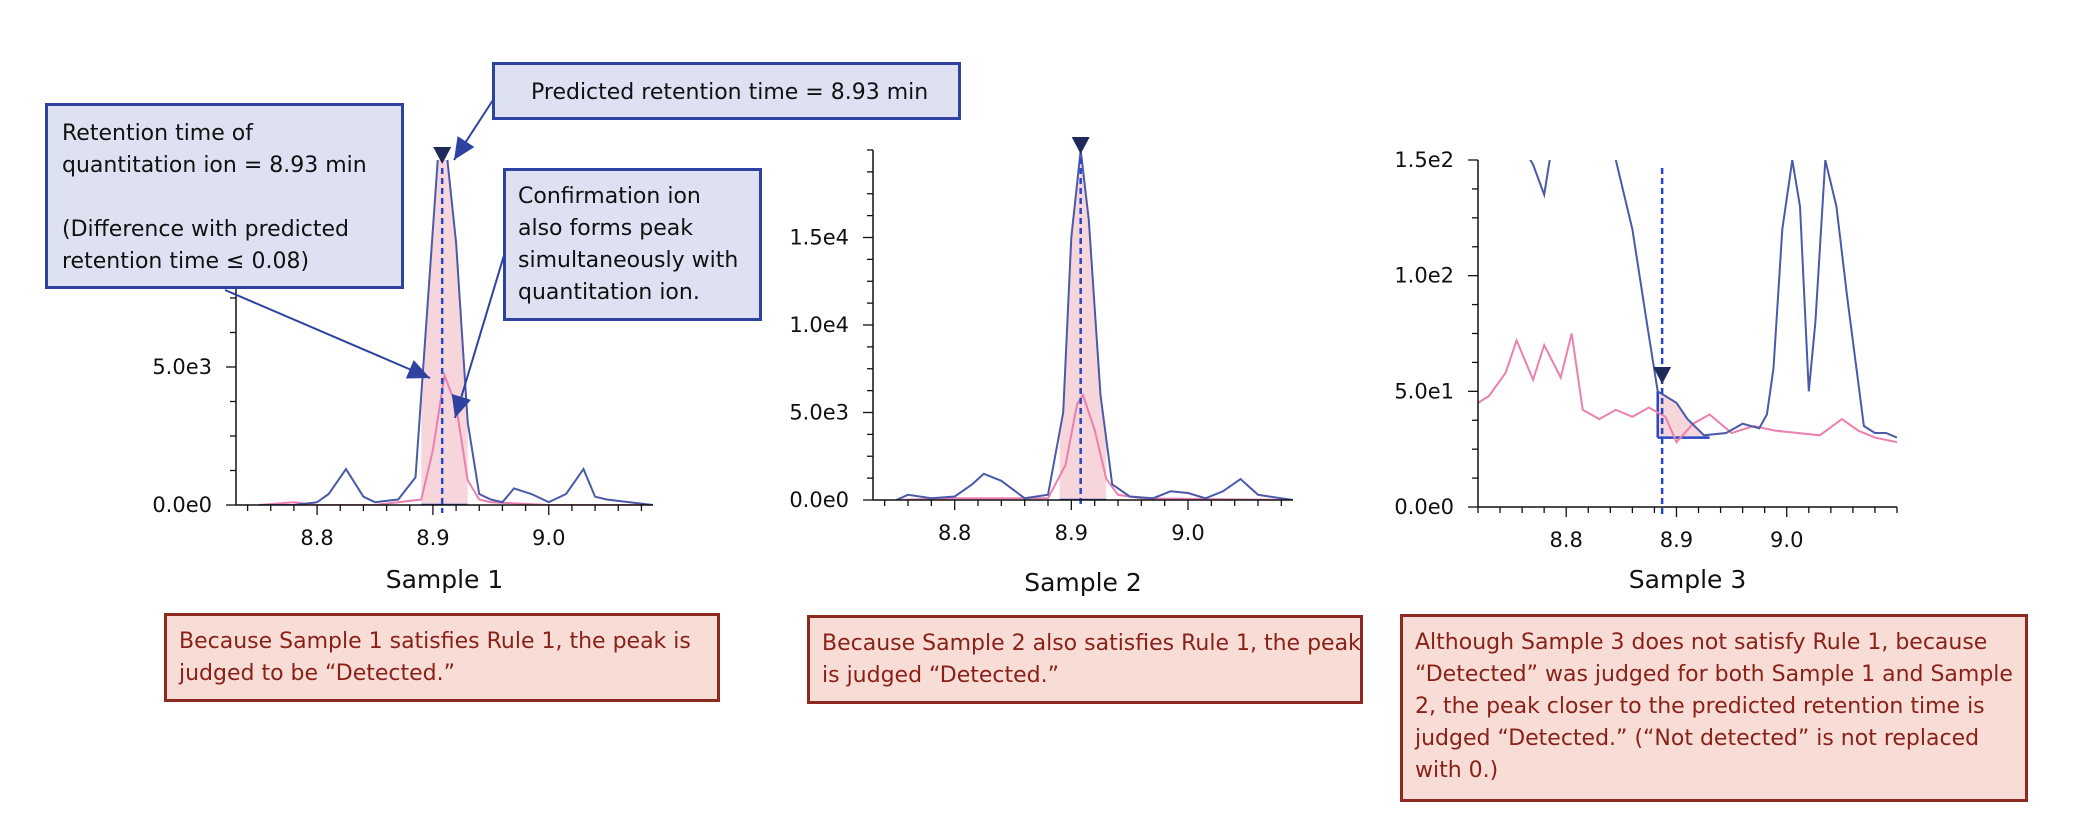  What do you see at coordinates (186, 261) in the screenshot?
I see `callout-quant-line-4: retention time ≤ 0.08)` at bounding box center [186, 261].